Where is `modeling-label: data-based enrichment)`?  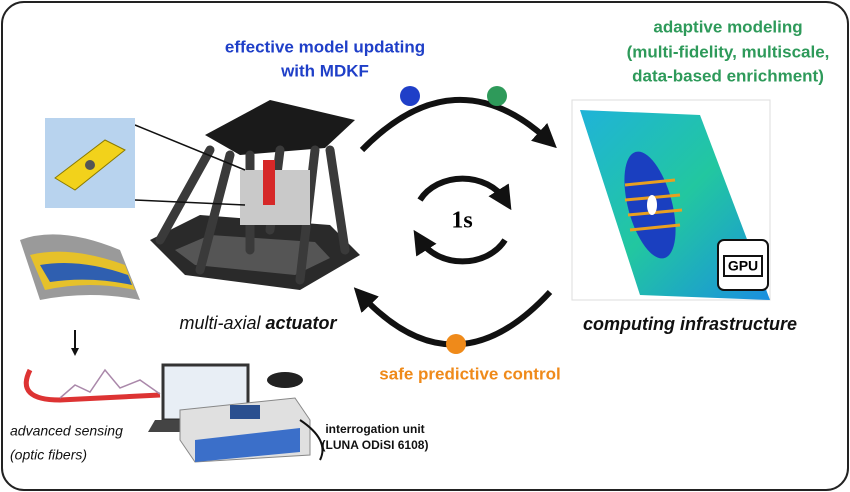 modeling-label: data-based enrichment) is located at coordinates (728, 75).